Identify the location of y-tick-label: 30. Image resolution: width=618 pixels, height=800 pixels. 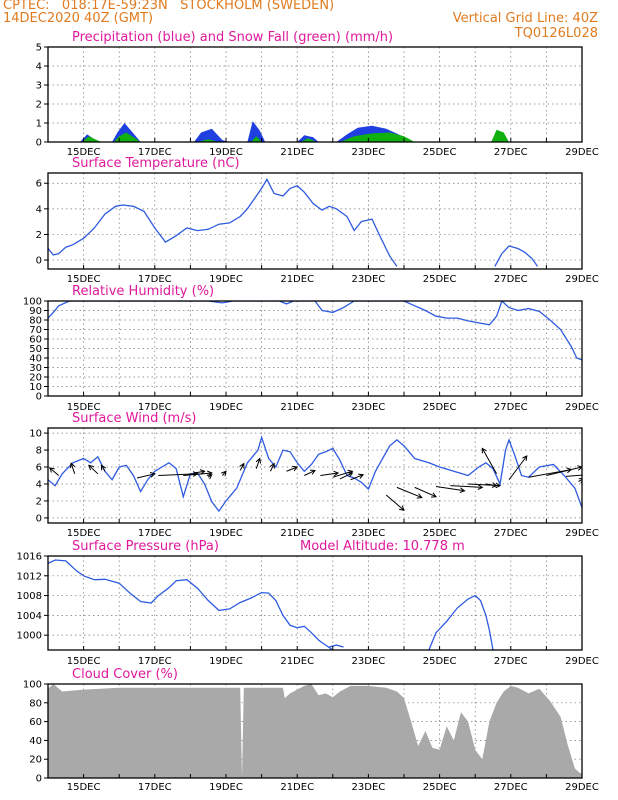
(35, 368).